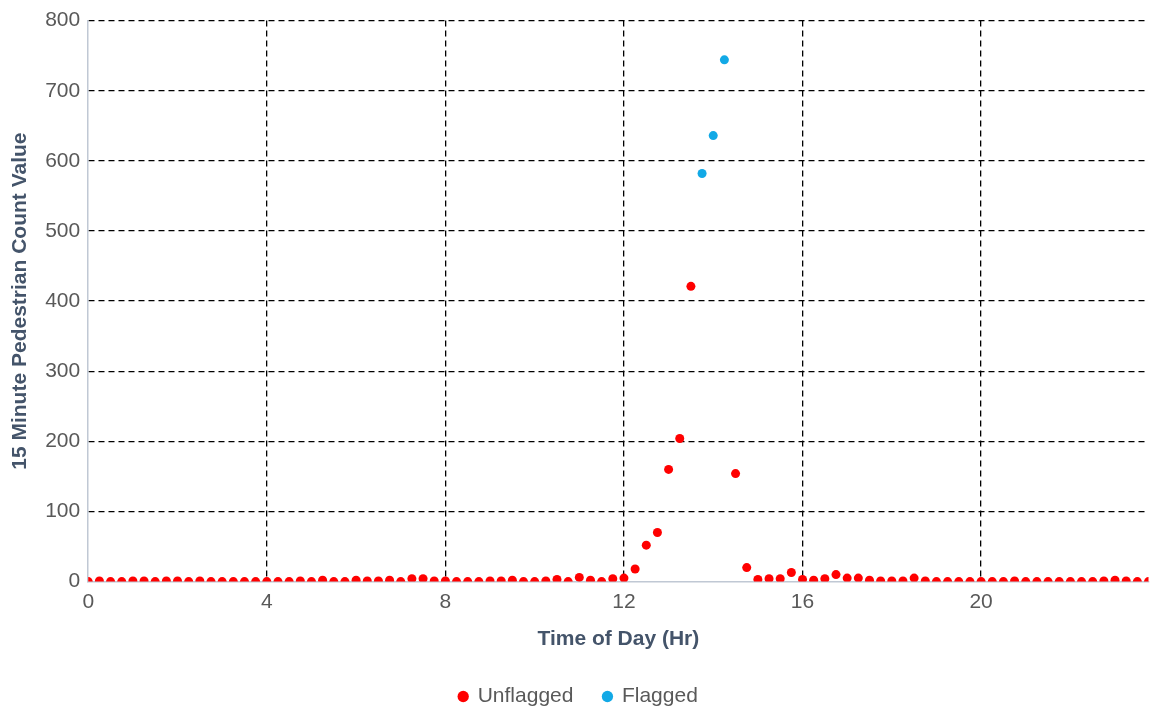  What do you see at coordinates (659, 695) in the screenshot?
I see `legend-label: Flagged` at bounding box center [659, 695].